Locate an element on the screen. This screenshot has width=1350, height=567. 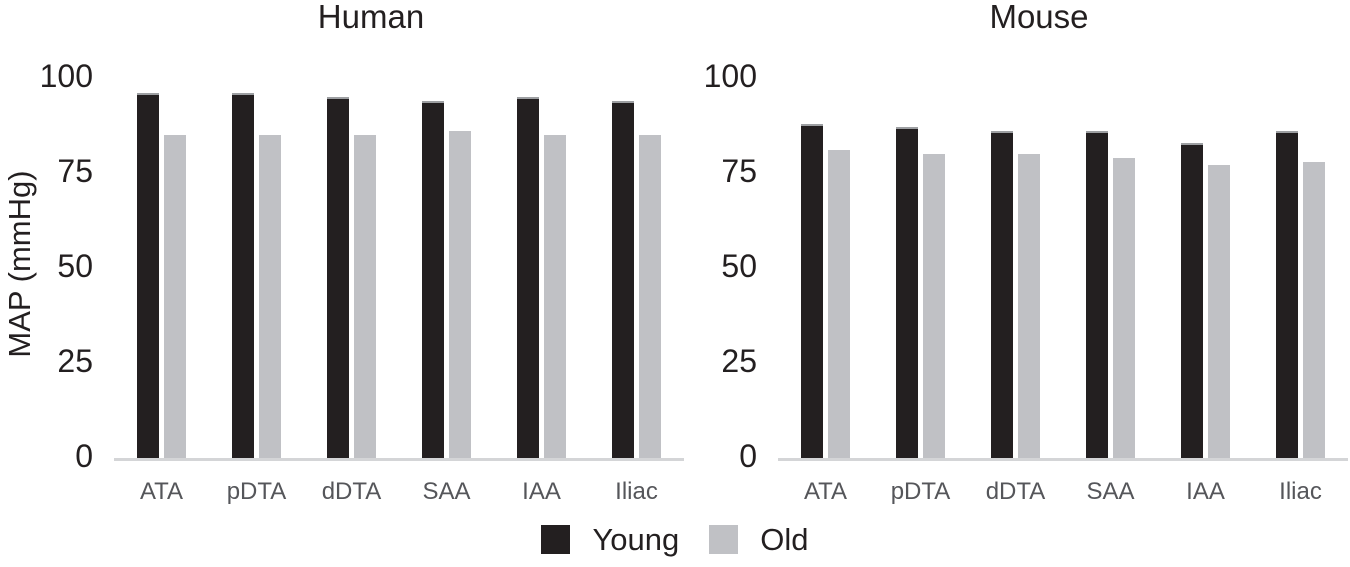
x-axis-categories-human: ATA pDTA dDTA SAA IAA Iliac is located at coordinates (399, 492).